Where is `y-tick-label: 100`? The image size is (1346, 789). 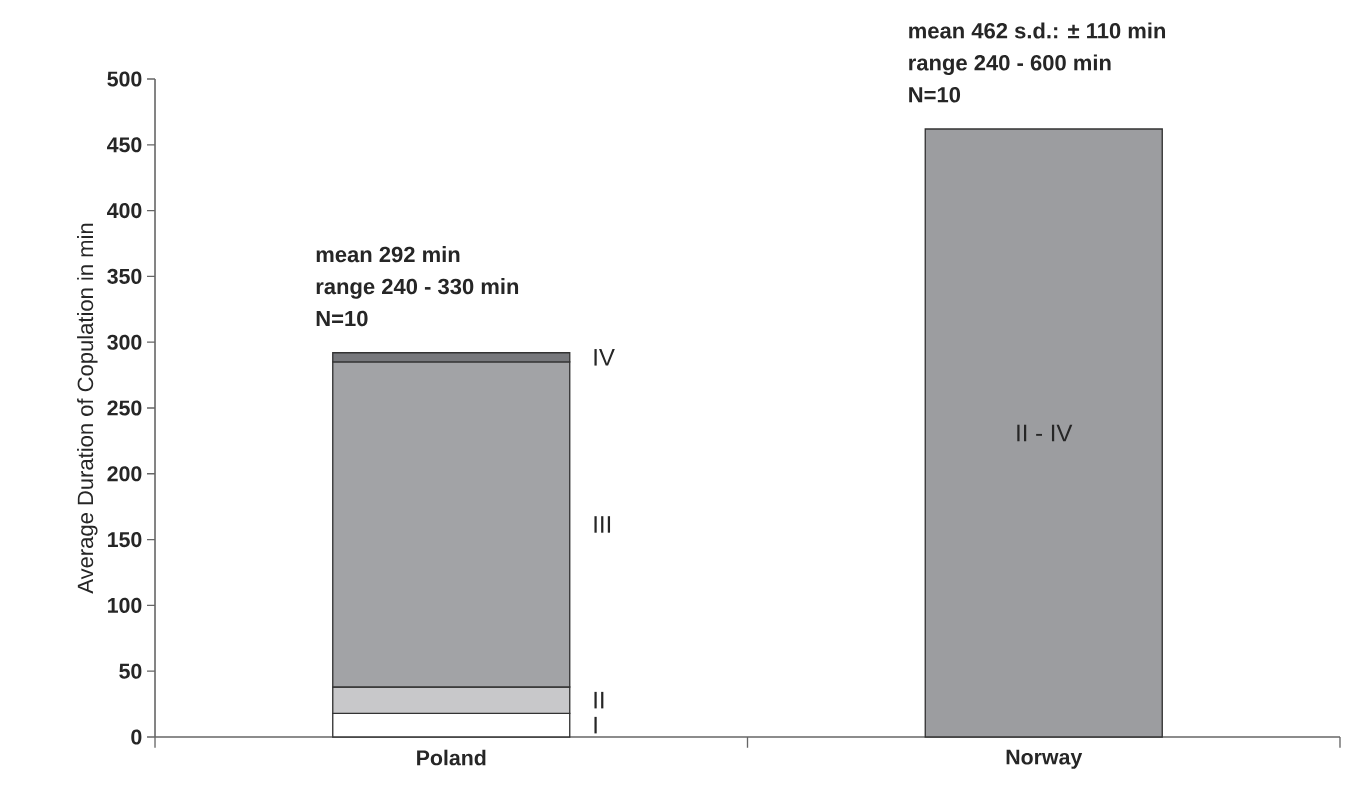
y-tick-label: 100 is located at coordinates (125, 605).